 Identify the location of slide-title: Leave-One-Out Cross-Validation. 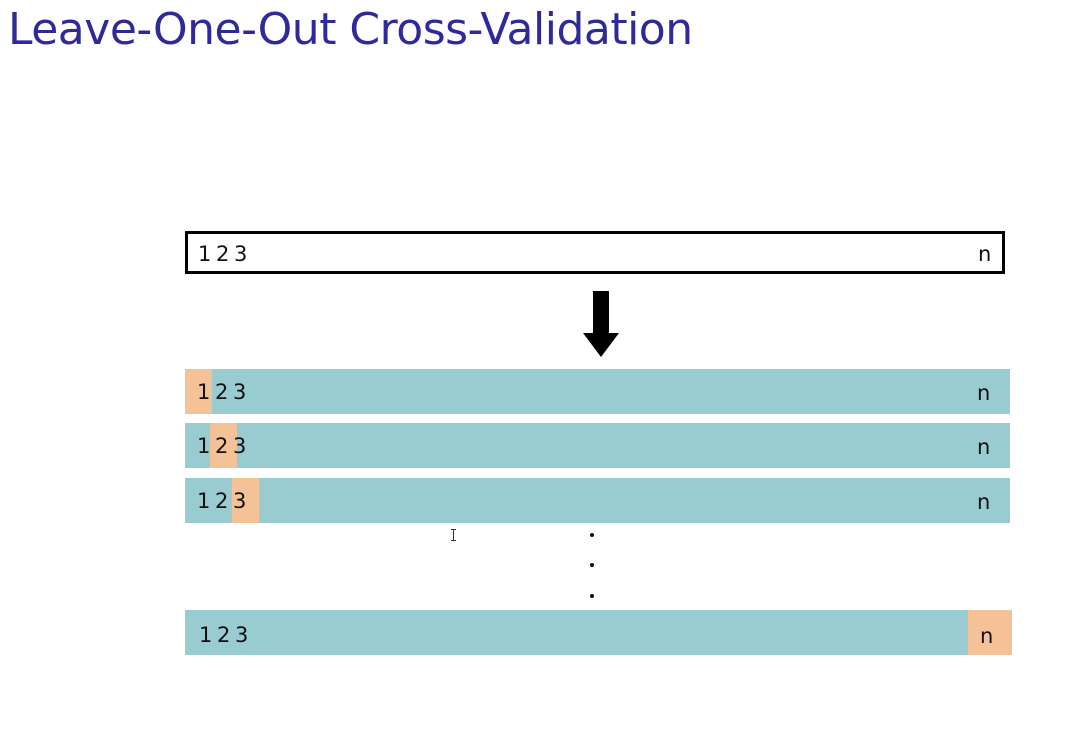
(350, 29).